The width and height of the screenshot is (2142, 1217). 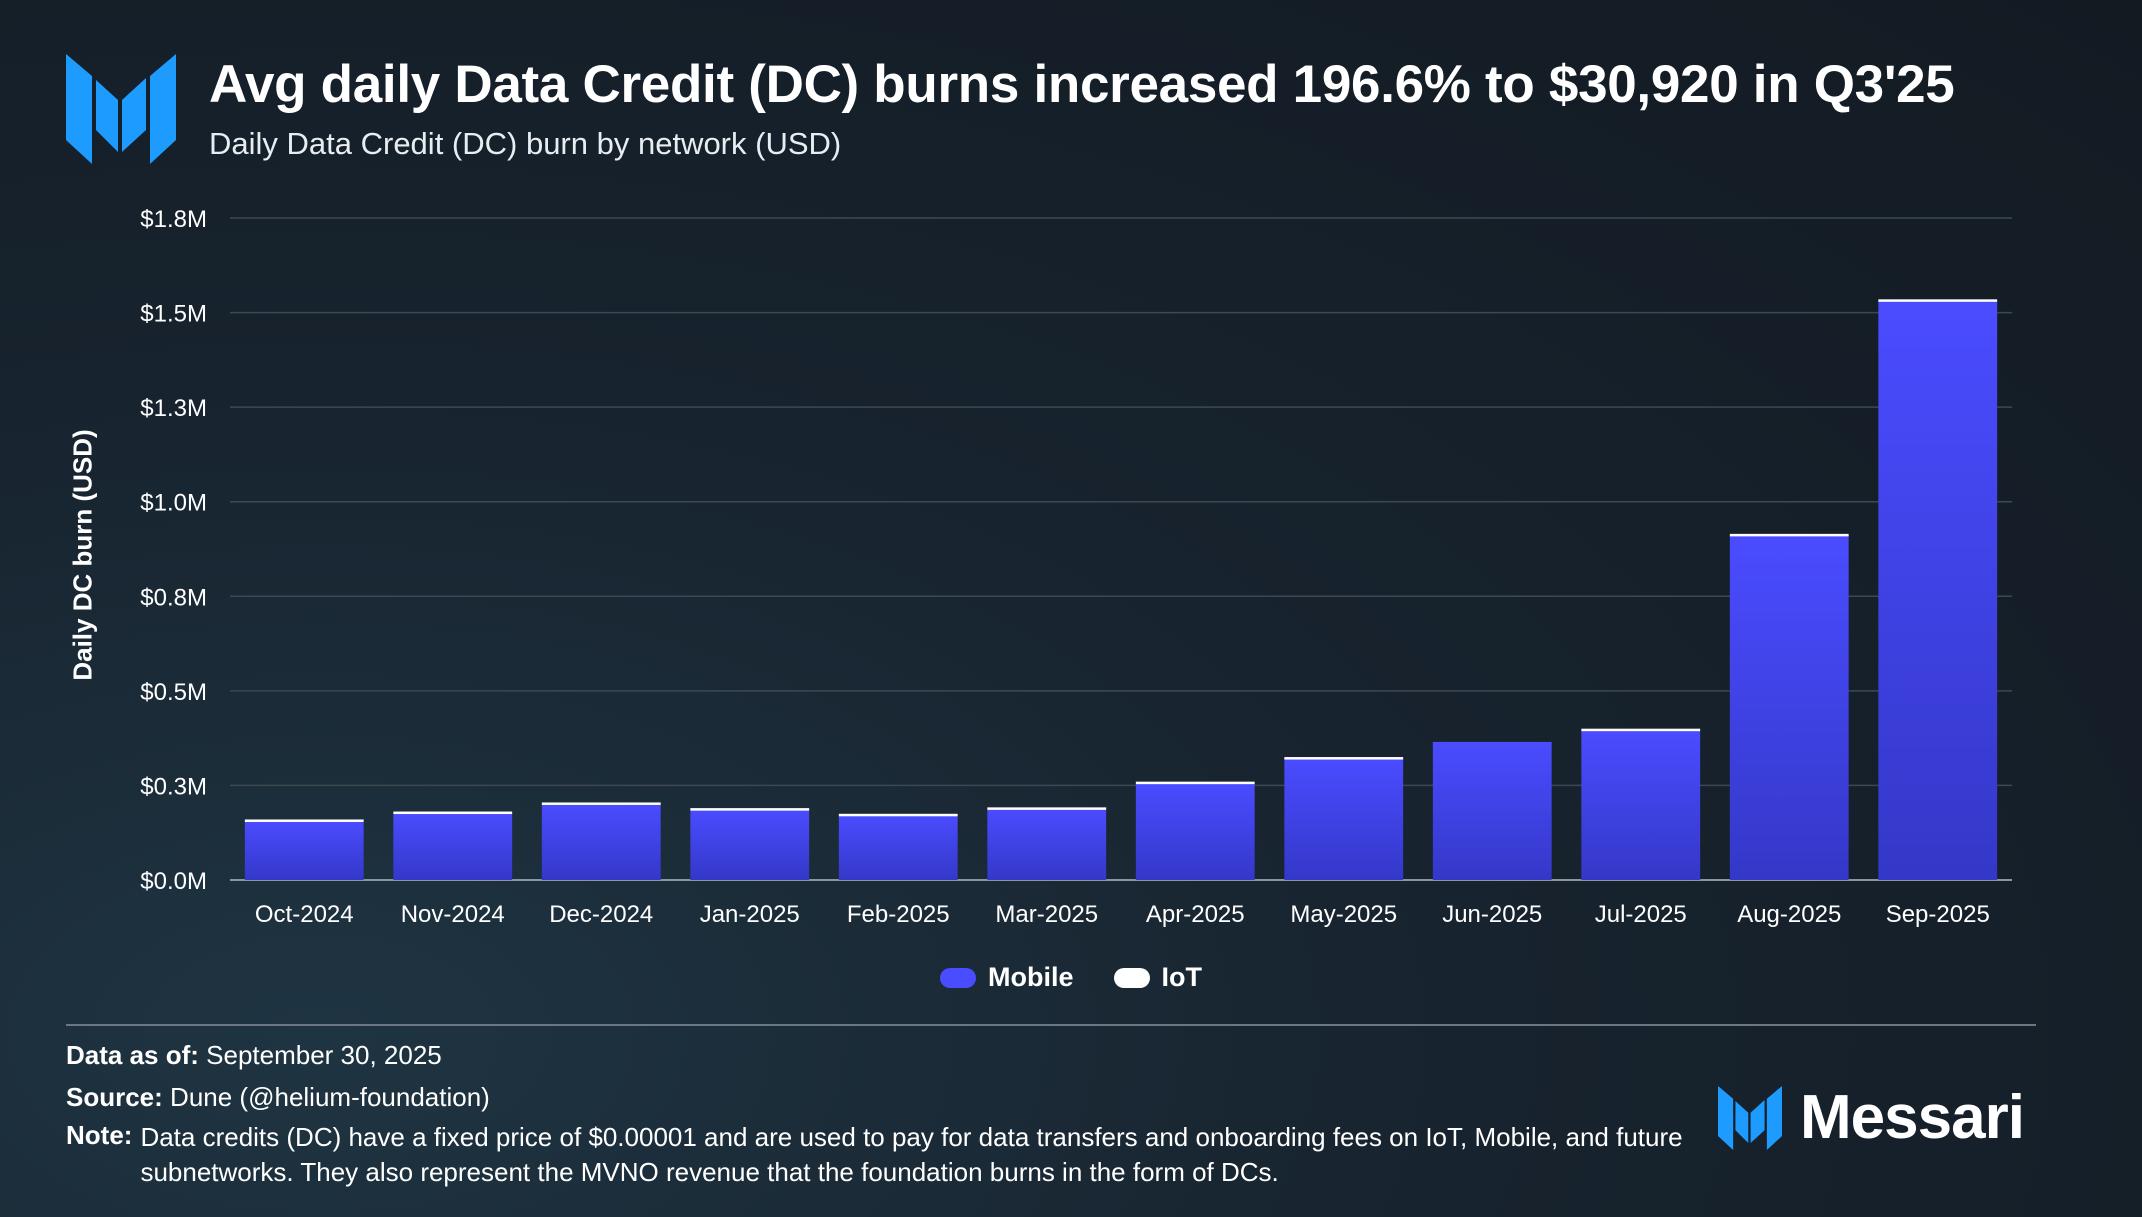 What do you see at coordinates (304, 850) in the screenshot?
I see `bar-mobile-oct-2024` at bounding box center [304, 850].